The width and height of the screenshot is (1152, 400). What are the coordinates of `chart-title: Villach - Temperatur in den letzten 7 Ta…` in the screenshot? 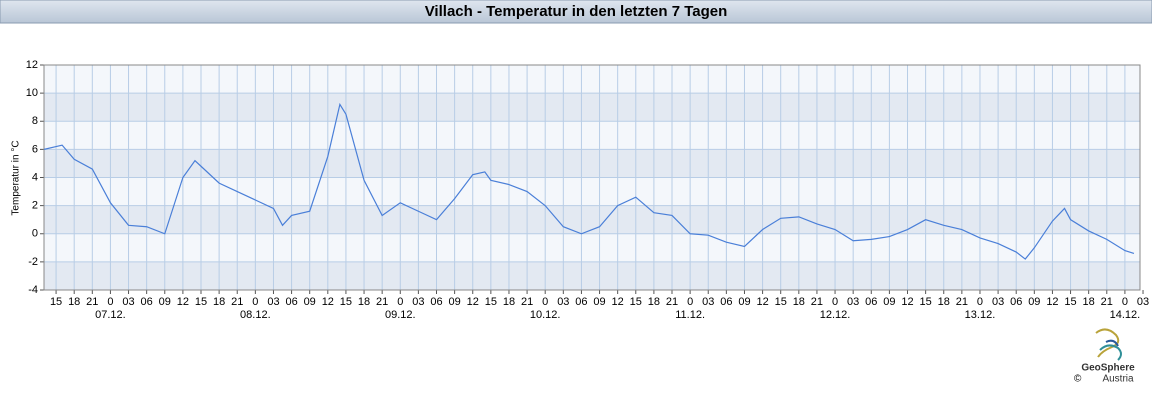 It's located at (576, 11).